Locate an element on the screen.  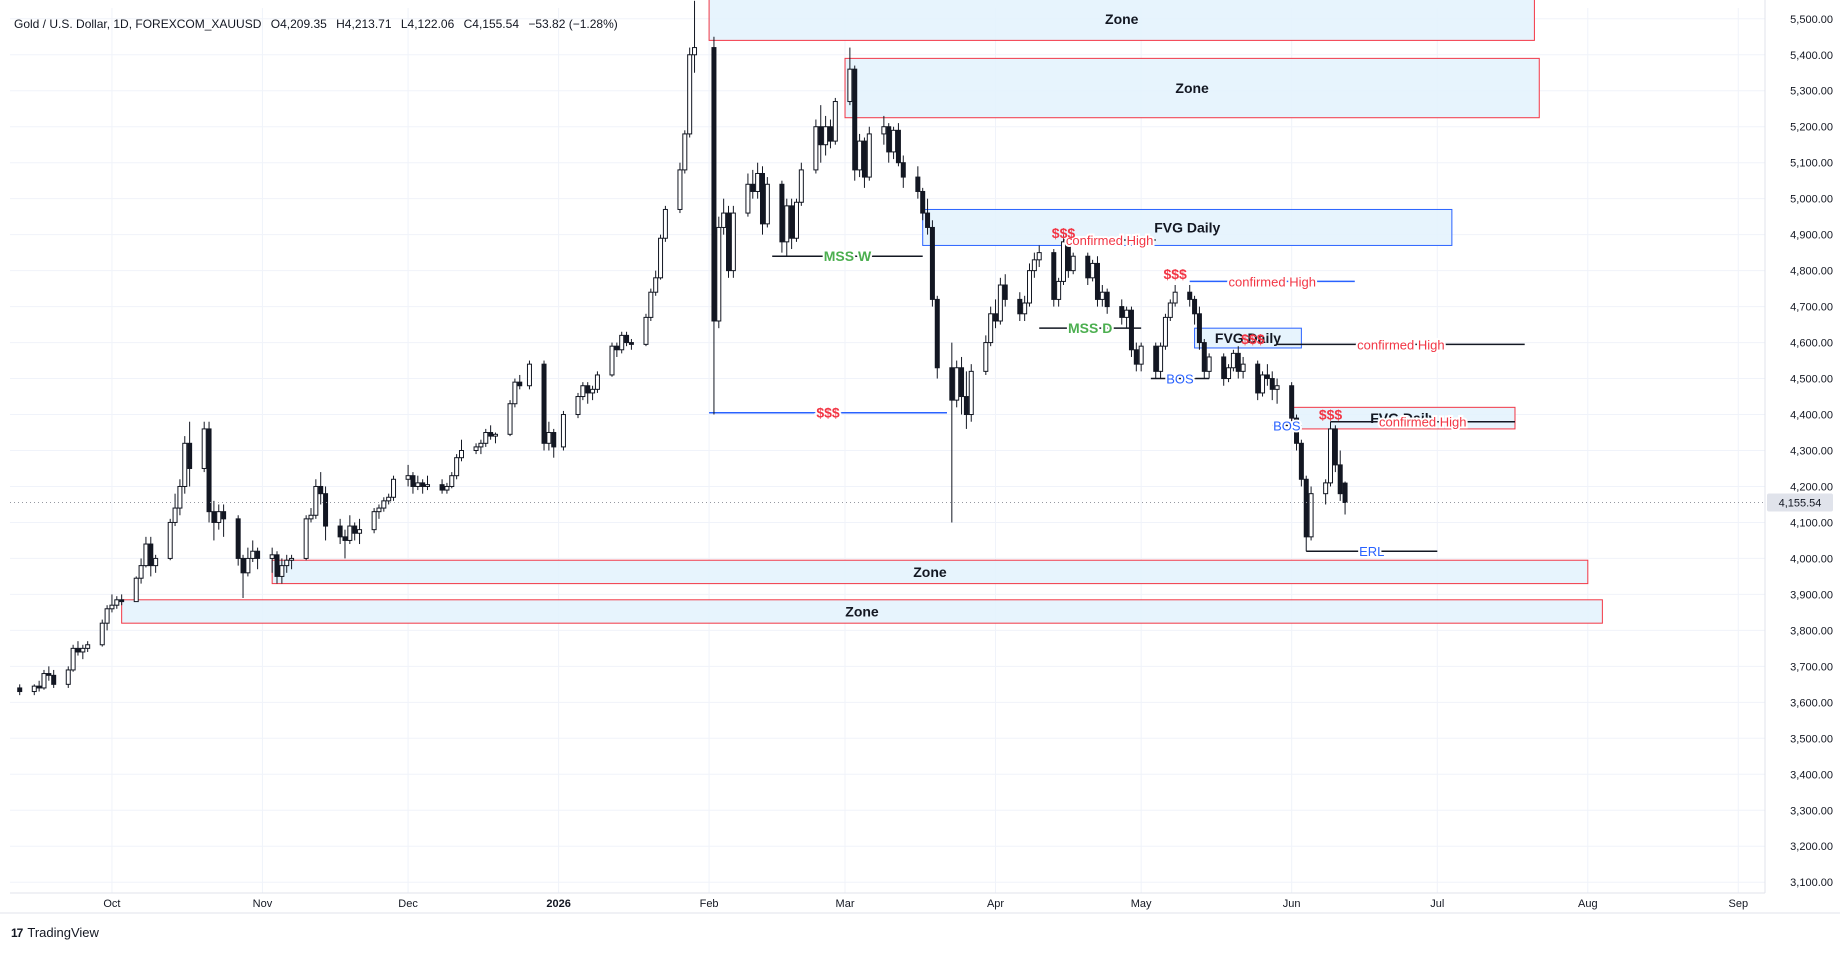
level-label: ERL is located at coordinates (1371, 551).